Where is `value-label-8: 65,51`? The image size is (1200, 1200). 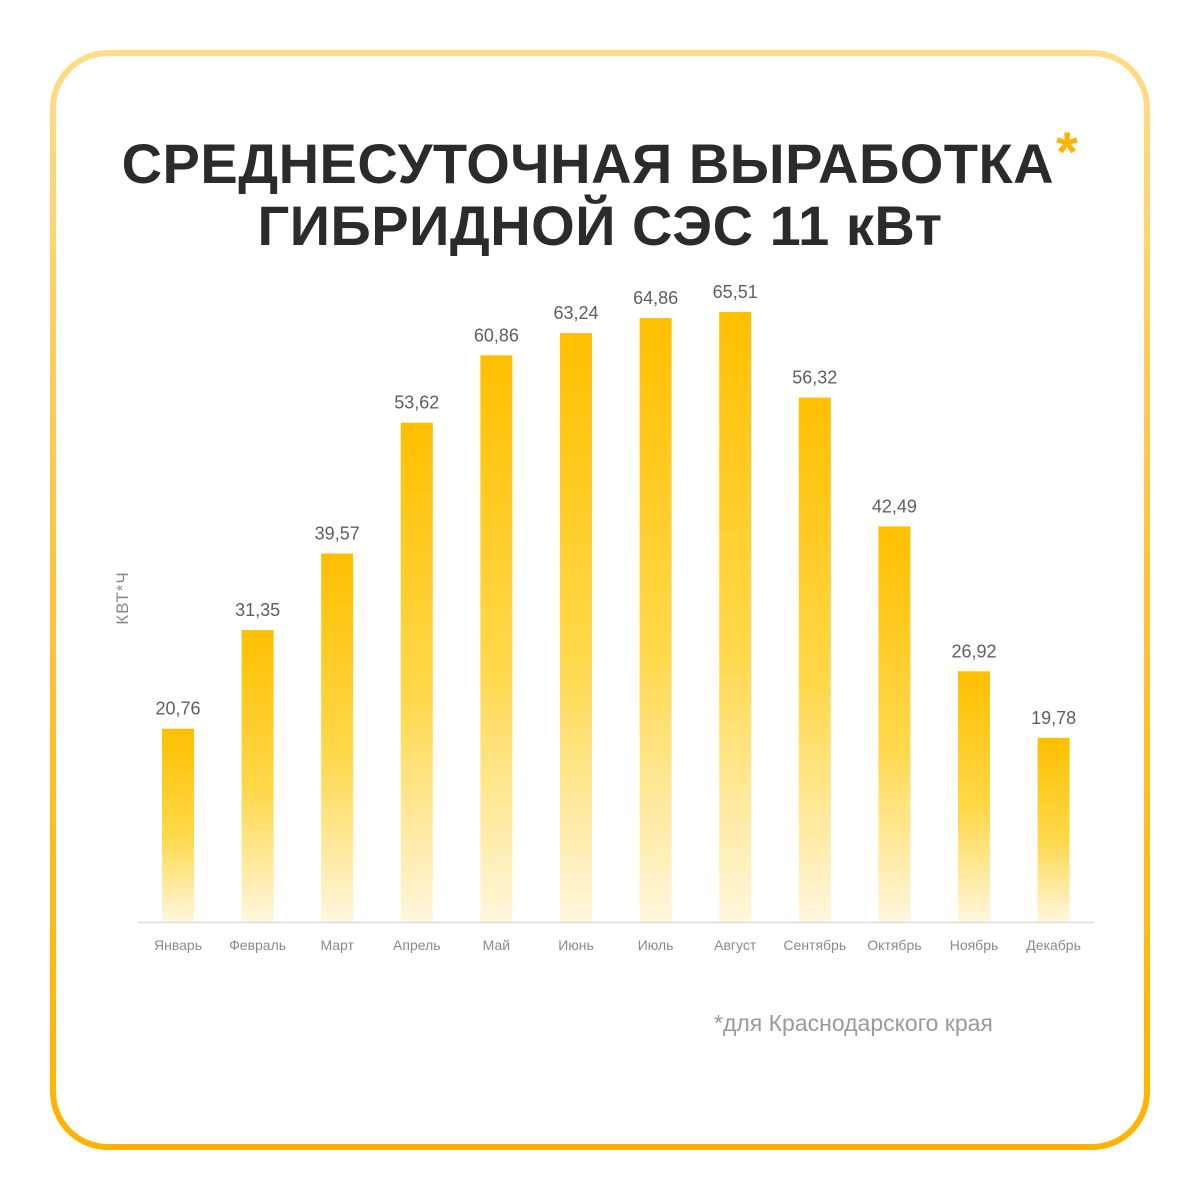 value-label-8: 65,51 is located at coordinates (735, 292).